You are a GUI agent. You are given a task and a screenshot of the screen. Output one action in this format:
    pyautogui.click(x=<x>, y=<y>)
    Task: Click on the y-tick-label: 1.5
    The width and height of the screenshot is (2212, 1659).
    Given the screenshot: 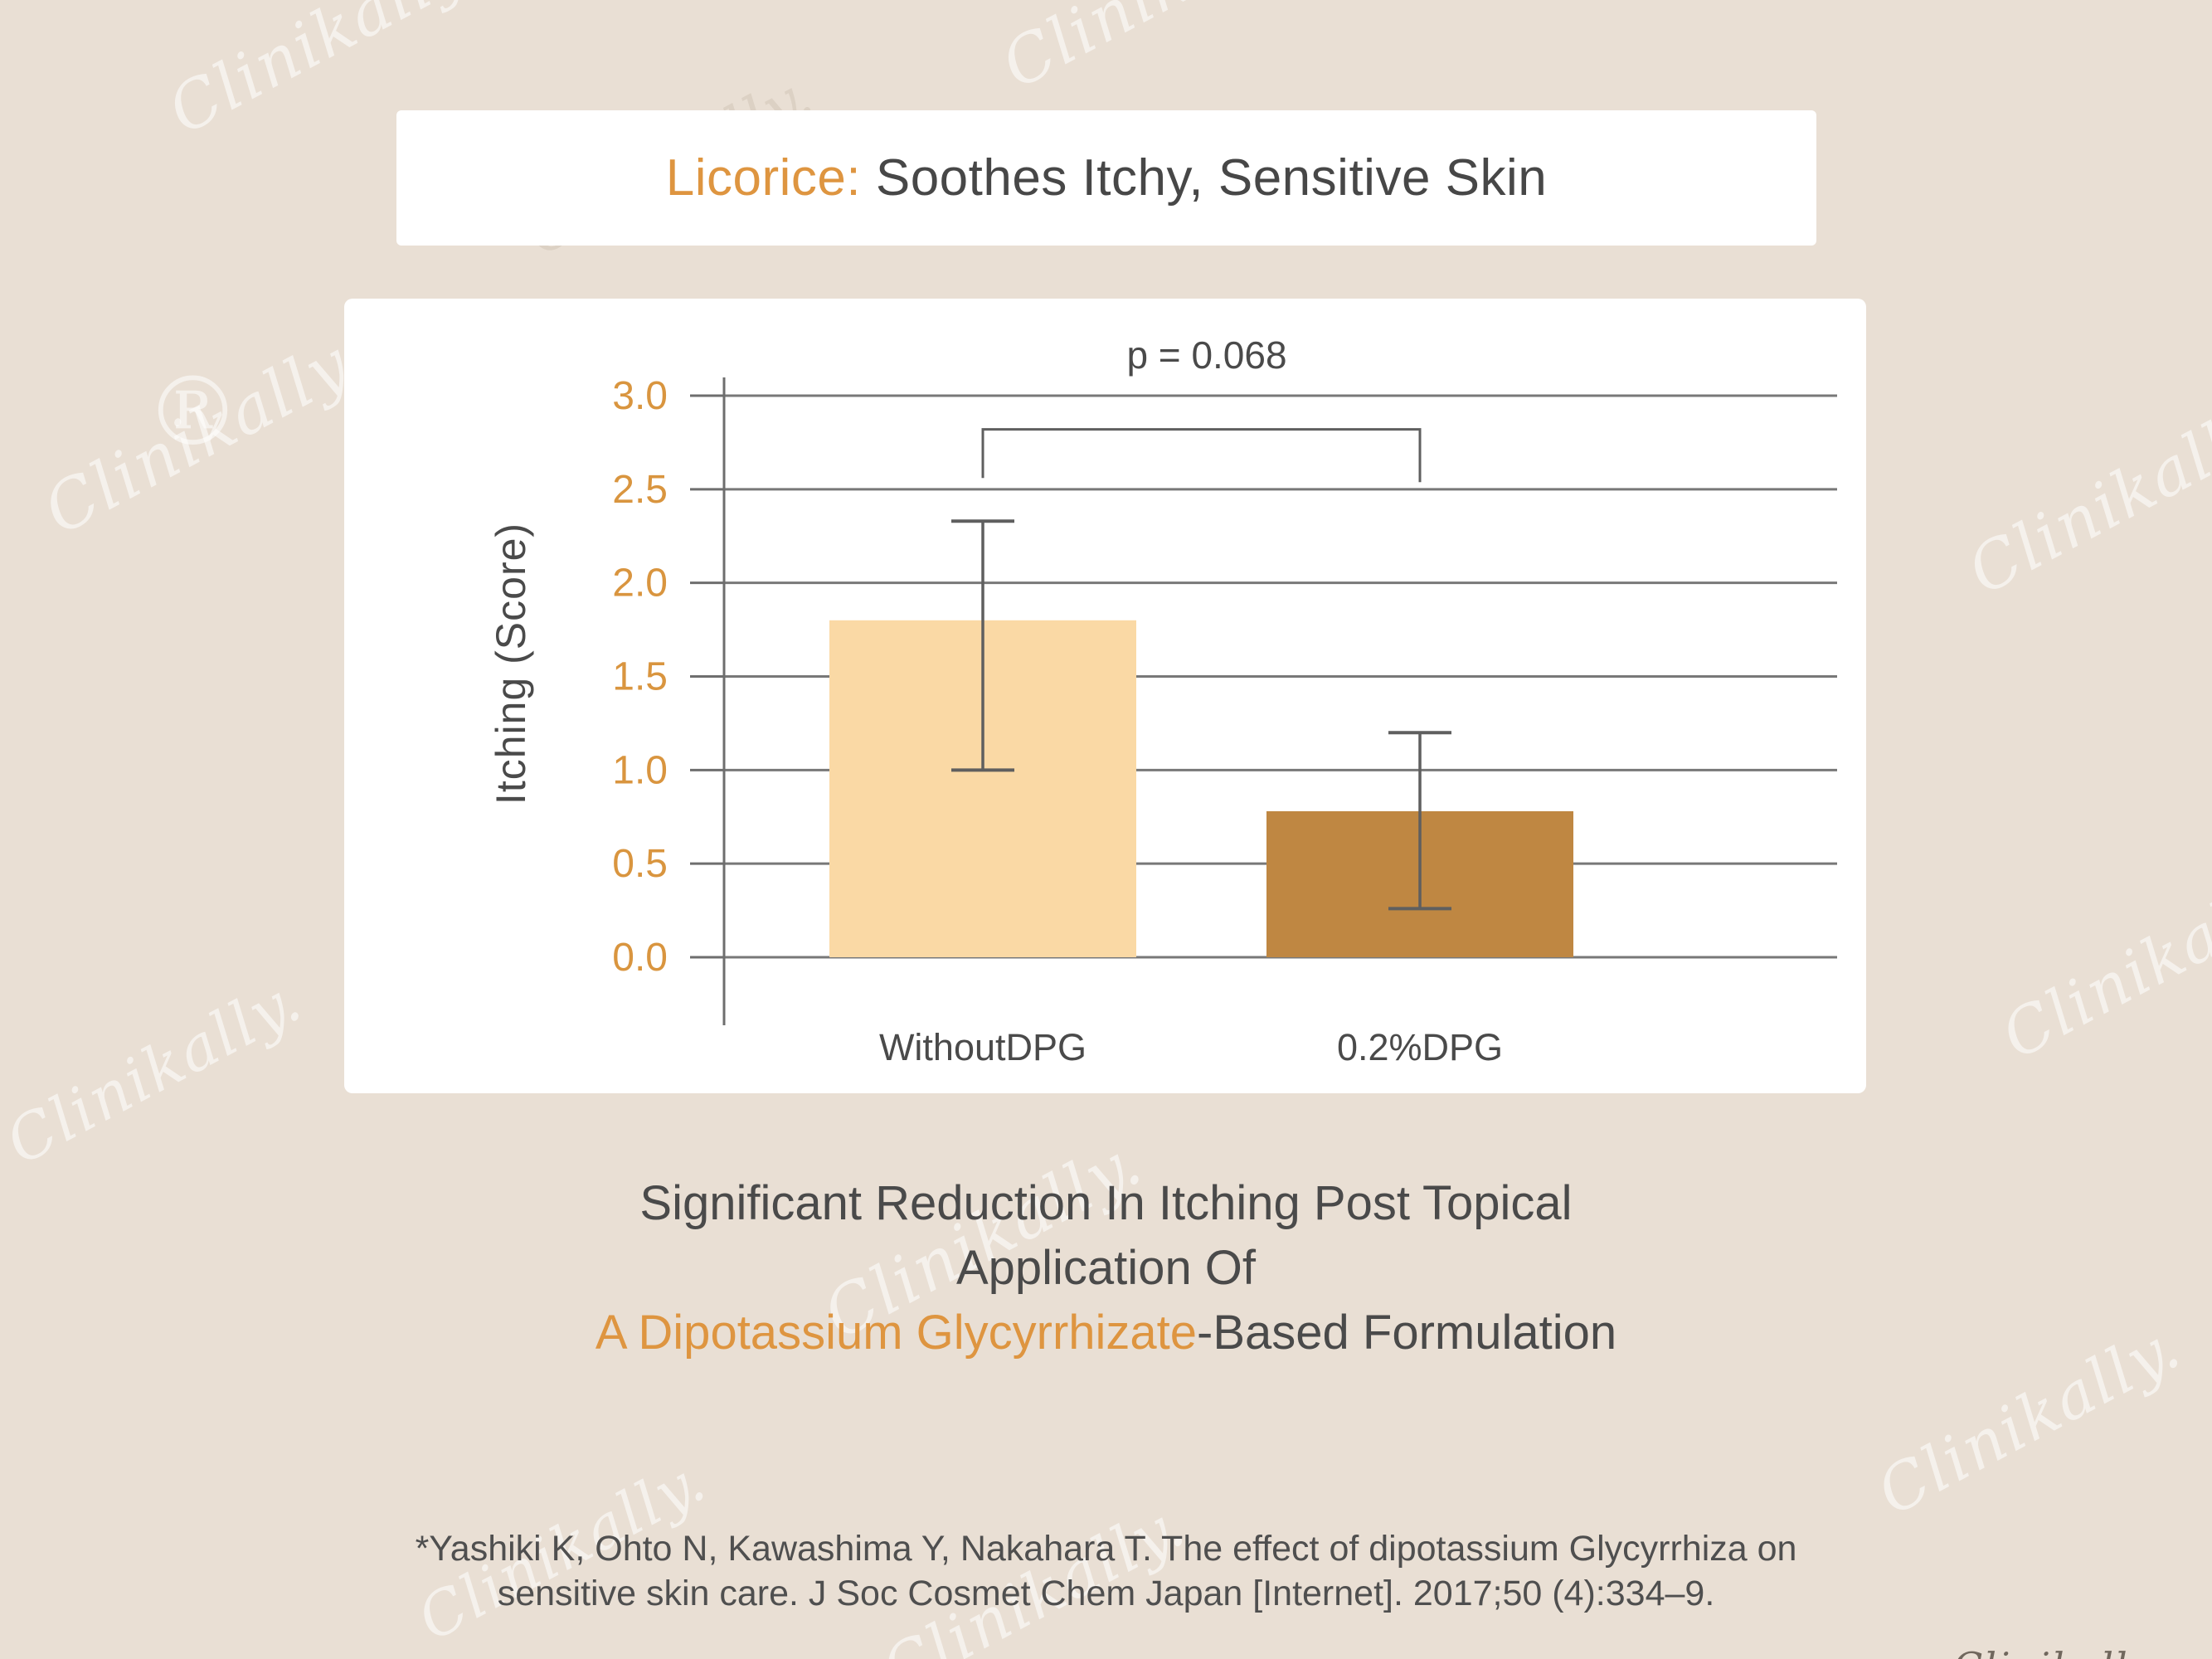 What is the action you would take?
    pyautogui.click(x=640, y=677)
    